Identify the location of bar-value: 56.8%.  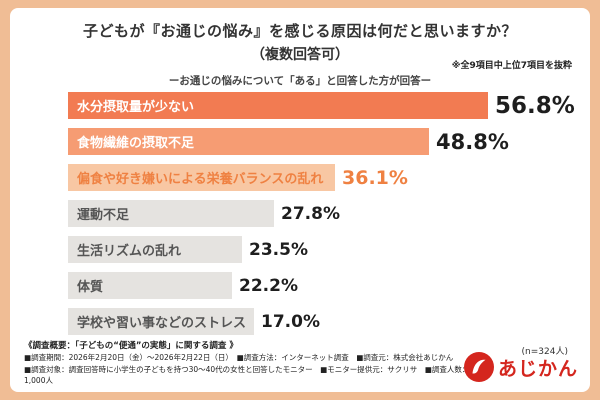
(535, 105).